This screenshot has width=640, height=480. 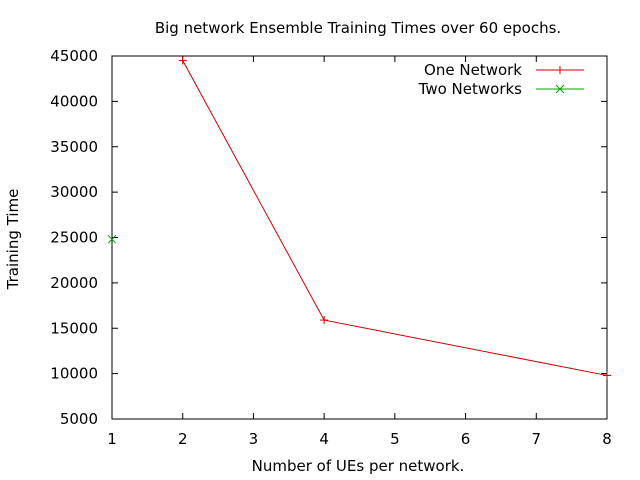 What do you see at coordinates (74, 328) in the screenshot?
I see `y-tick-label: 15000` at bounding box center [74, 328].